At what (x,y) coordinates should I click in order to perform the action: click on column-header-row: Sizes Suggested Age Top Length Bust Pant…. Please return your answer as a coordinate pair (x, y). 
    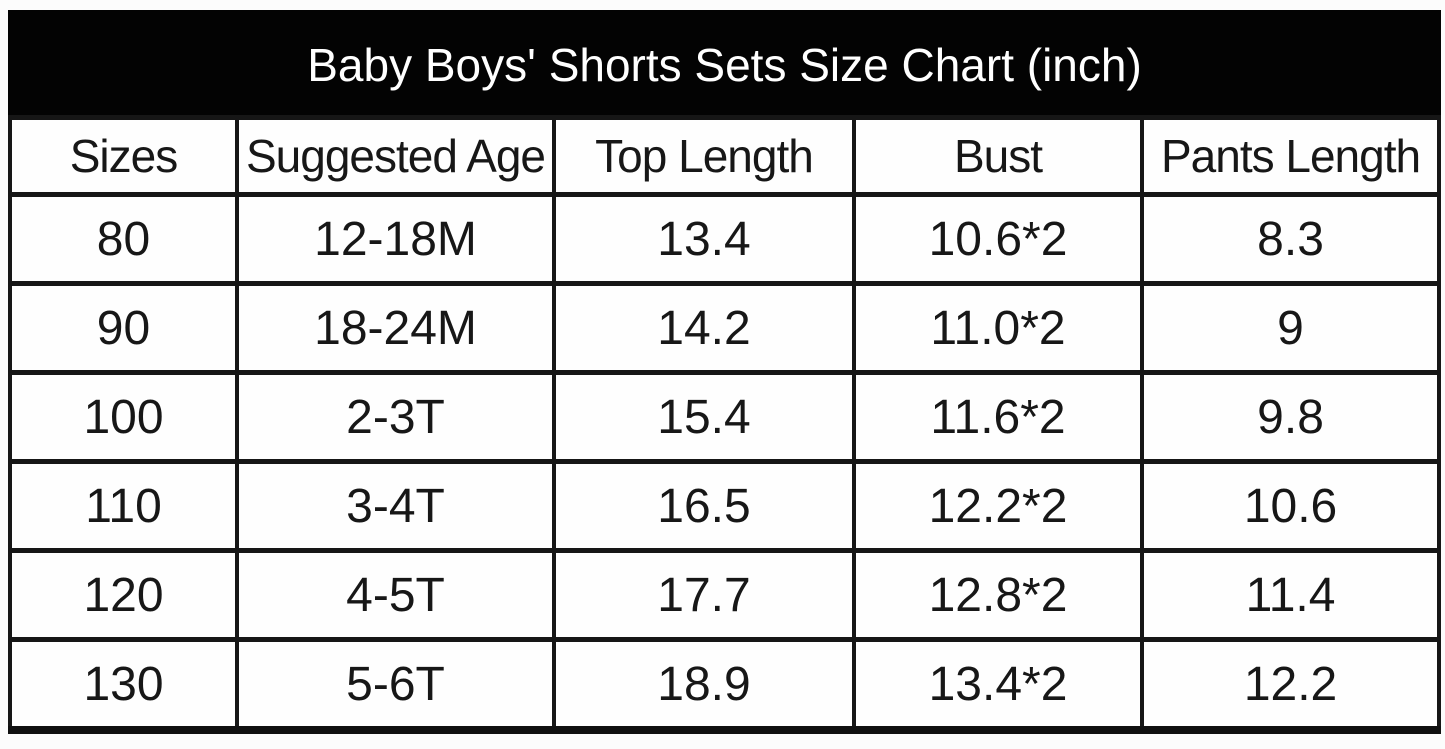
    Looking at the image, I should click on (725, 156).